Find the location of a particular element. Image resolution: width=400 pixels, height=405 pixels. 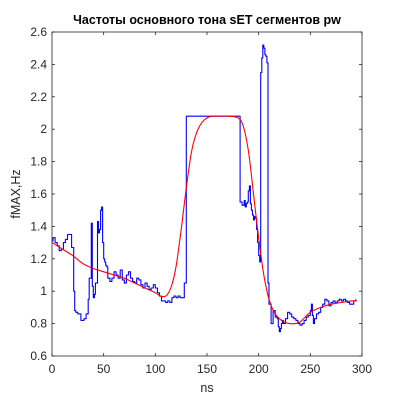

y-tick-label: 0.8 is located at coordinates (38, 324).